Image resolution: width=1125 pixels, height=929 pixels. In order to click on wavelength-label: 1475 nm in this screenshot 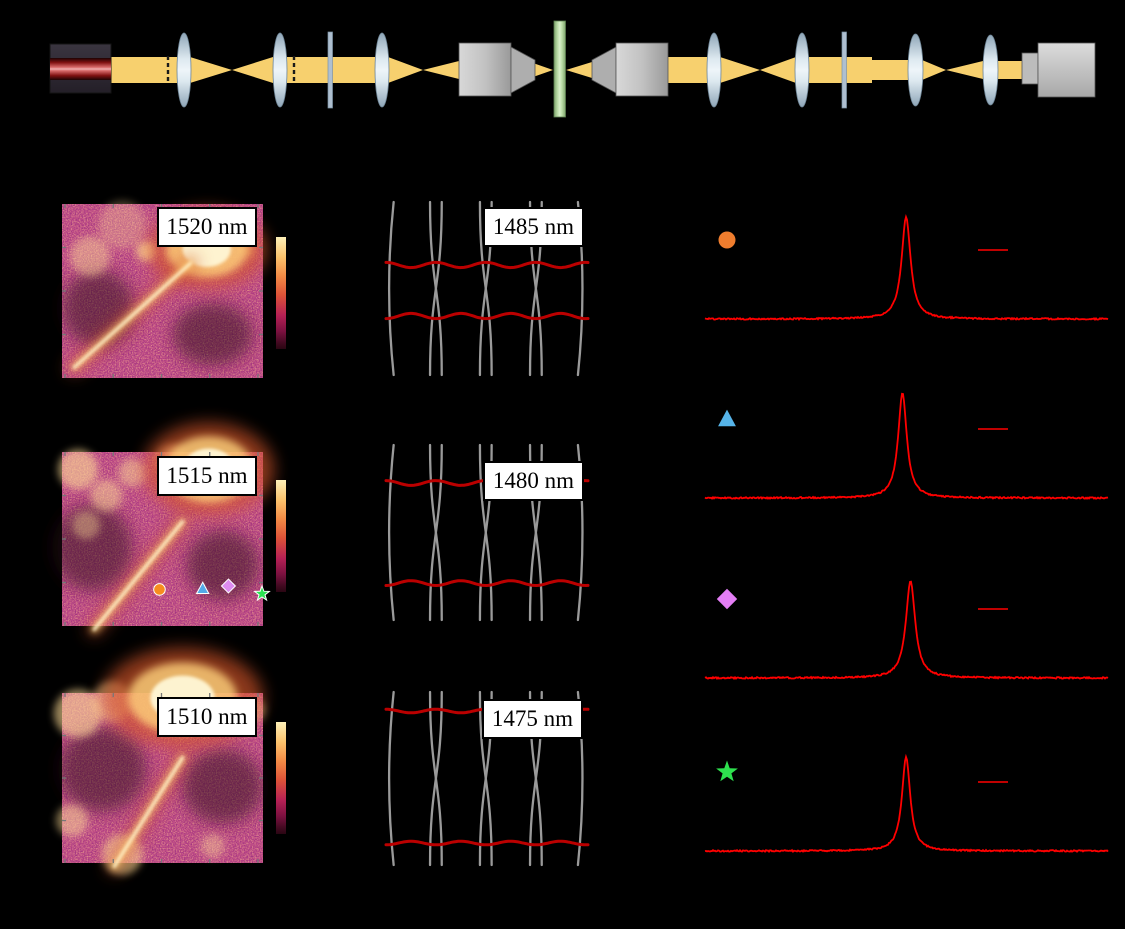, I will do `click(532, 719)`.